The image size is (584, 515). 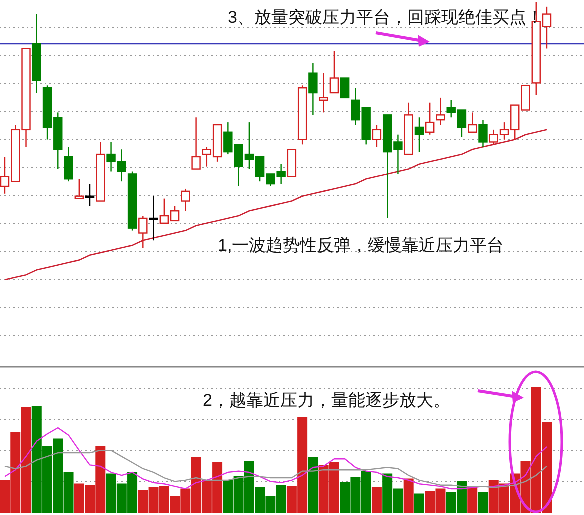 What do you see at coordinates (326, 400) in the screenshot?
I see `annotation: 2，越靠近压力，量能逐步放大。` at bounding box center [326, 400].